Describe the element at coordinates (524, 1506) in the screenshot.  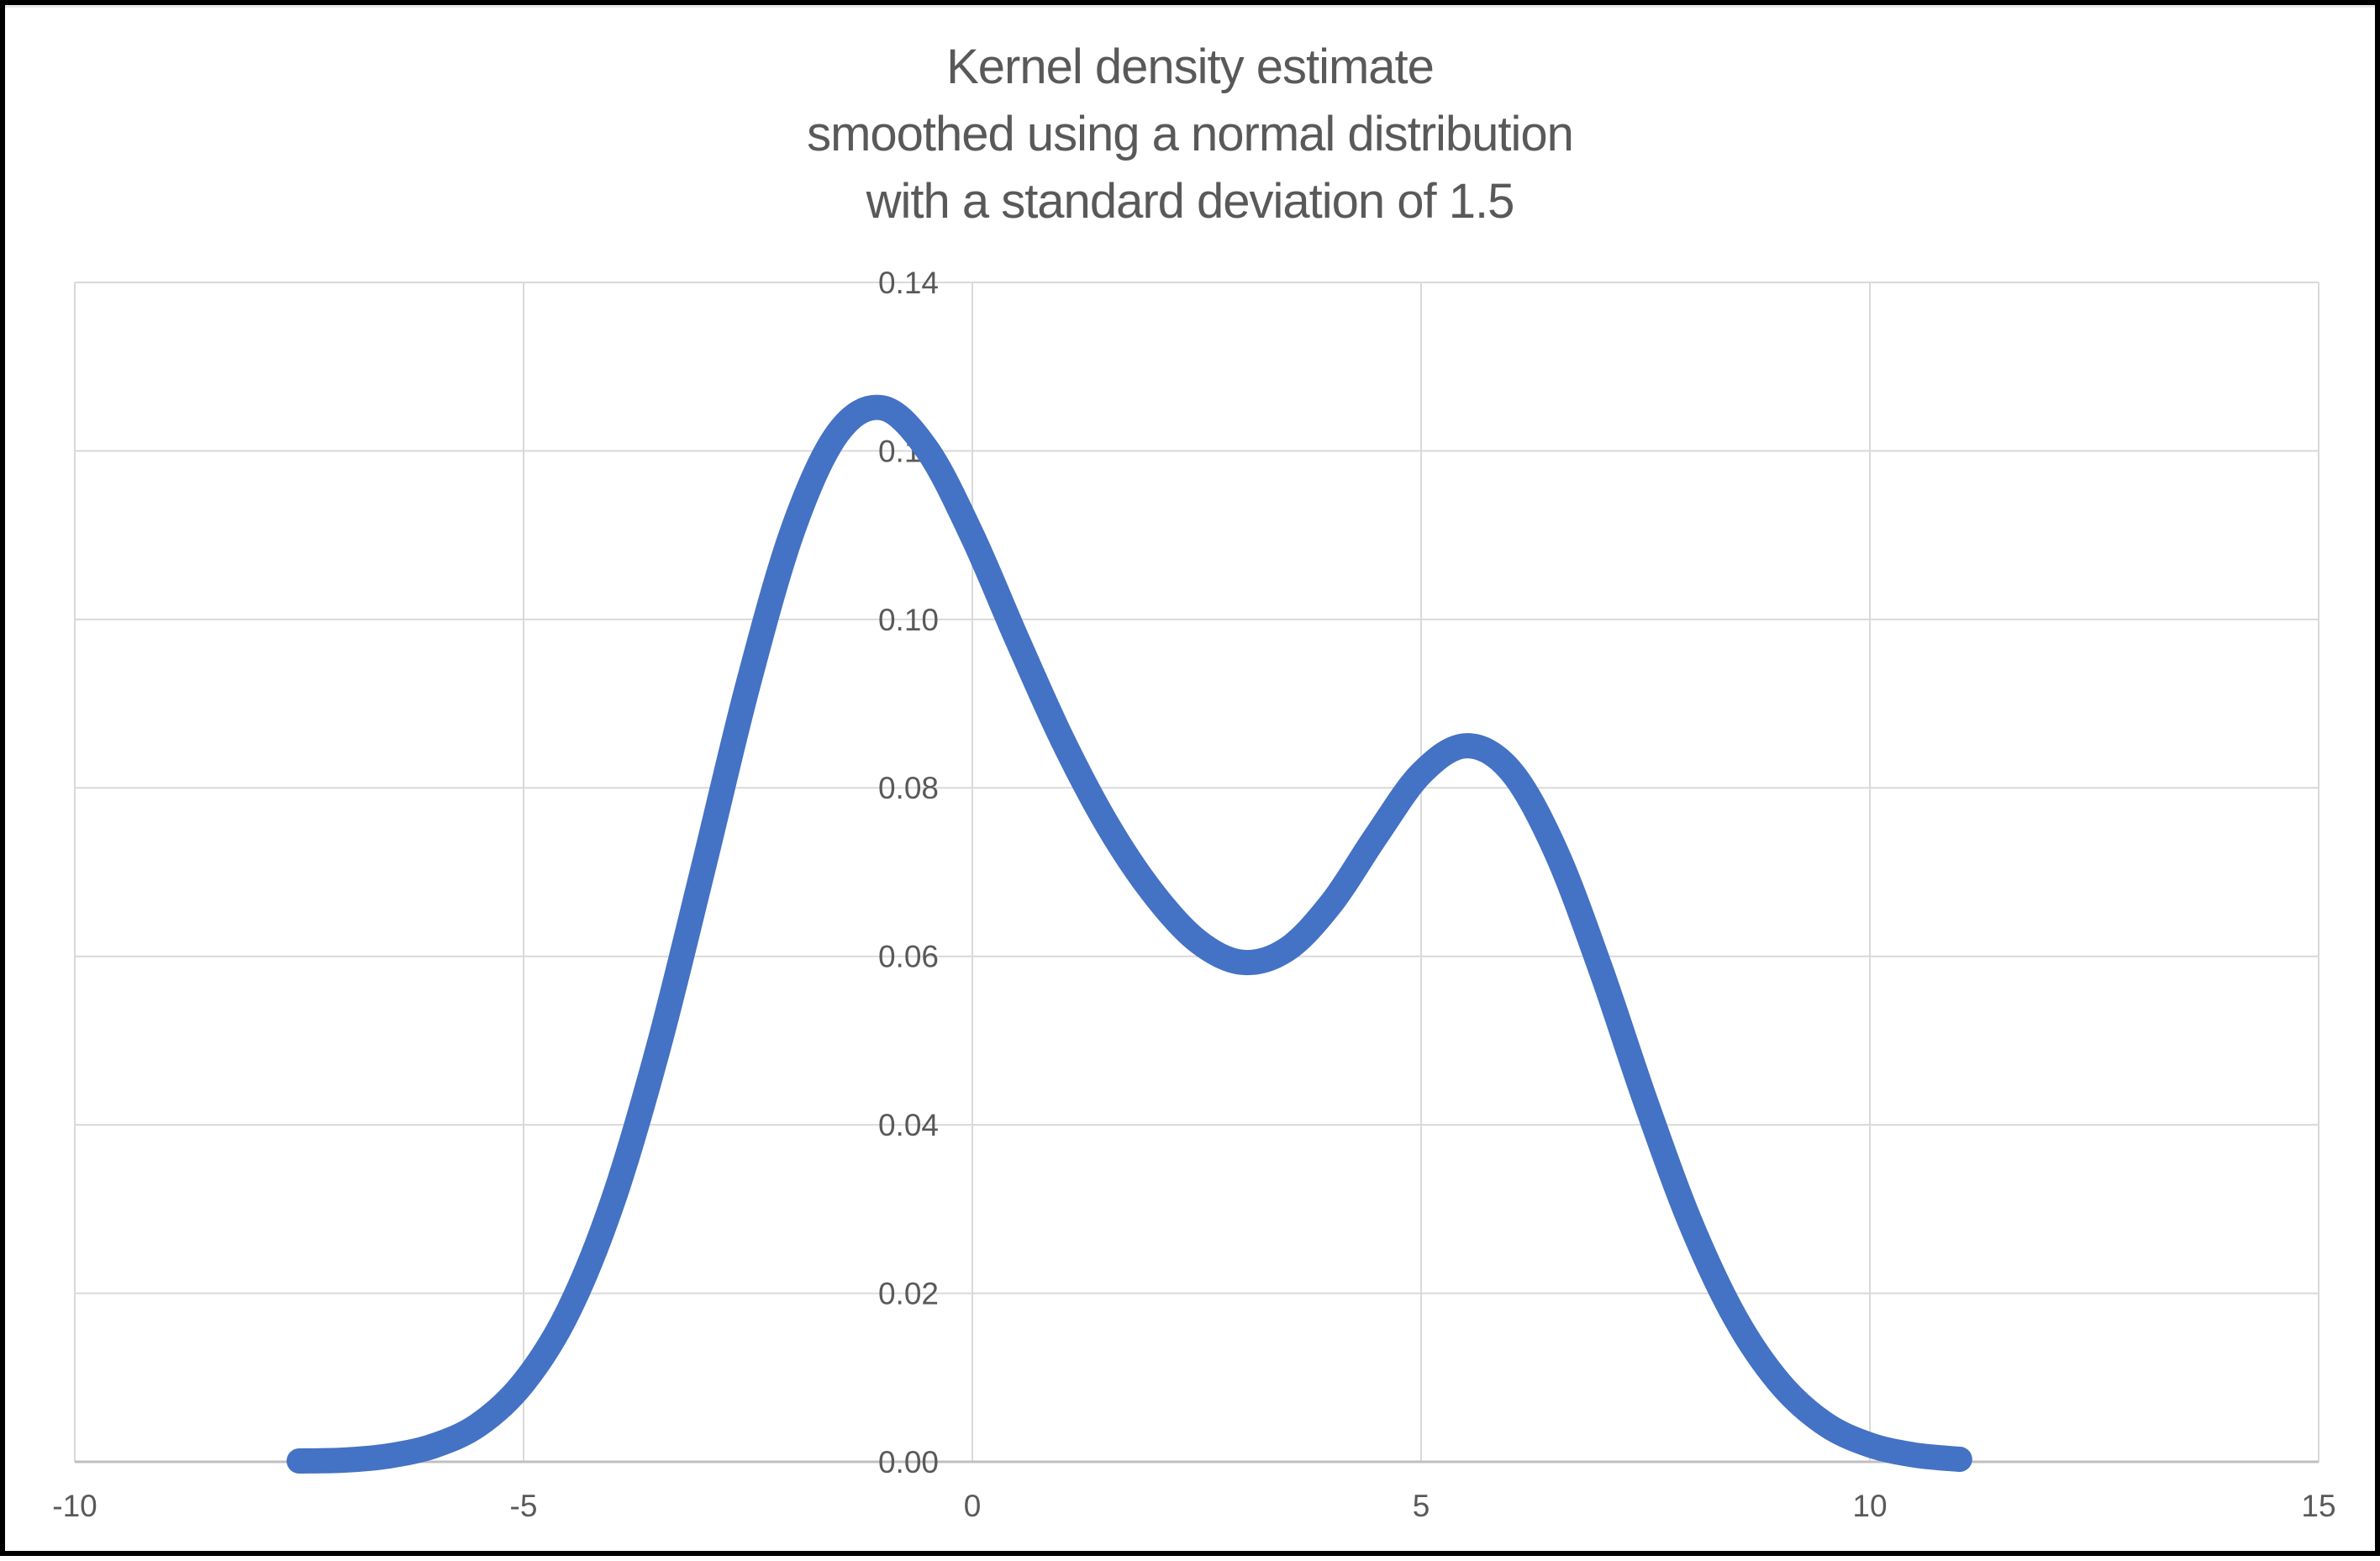
I see `x-tick-label: -5` at that location.